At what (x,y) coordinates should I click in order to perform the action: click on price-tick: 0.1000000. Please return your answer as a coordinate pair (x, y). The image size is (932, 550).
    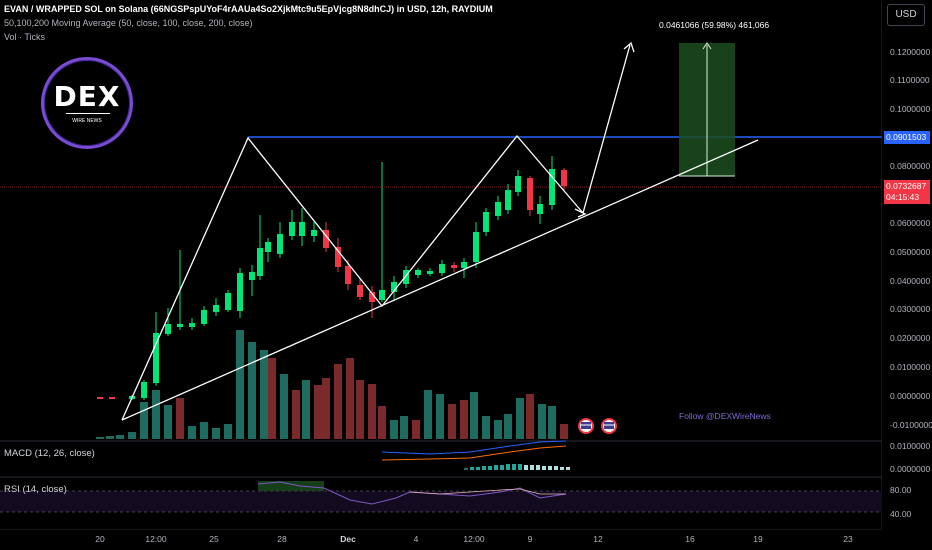
    Looking at the image, I should click on (910, 109).